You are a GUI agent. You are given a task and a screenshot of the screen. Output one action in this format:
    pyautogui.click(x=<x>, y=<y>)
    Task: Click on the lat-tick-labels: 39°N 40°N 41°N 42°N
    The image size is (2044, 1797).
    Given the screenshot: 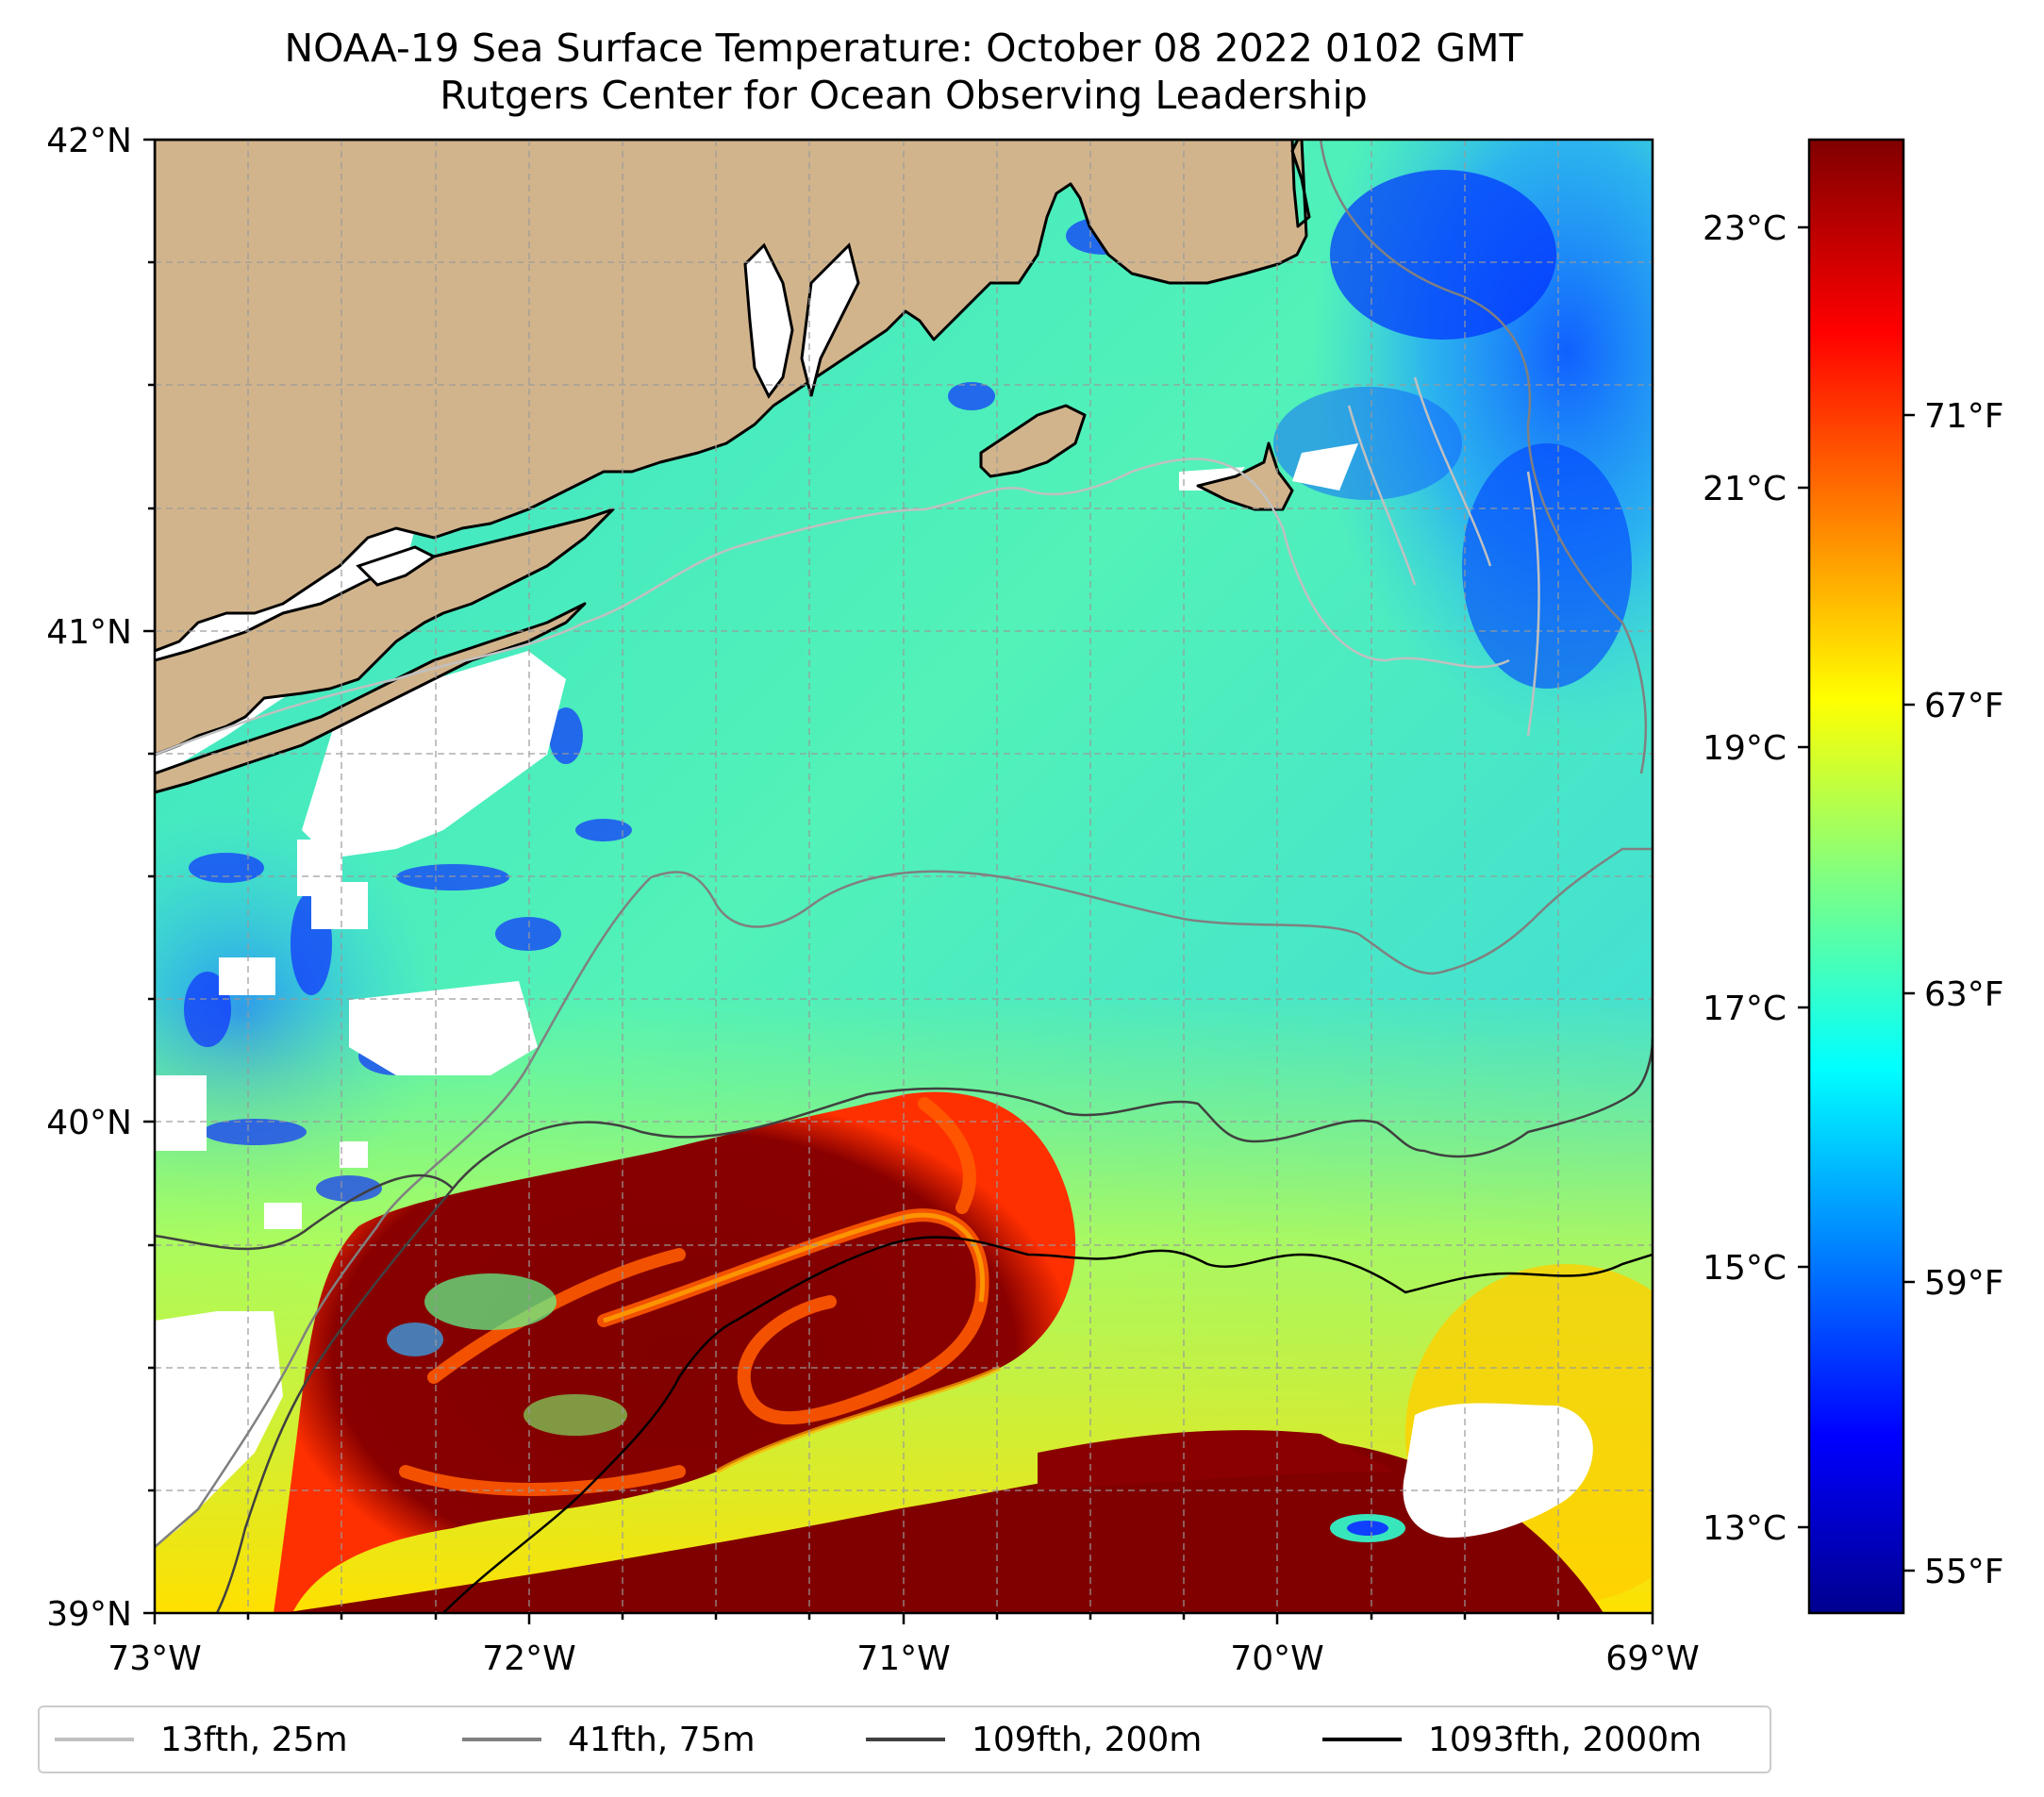 What is the action you would take?
    pyautogui.click(x=89, y=878)
    